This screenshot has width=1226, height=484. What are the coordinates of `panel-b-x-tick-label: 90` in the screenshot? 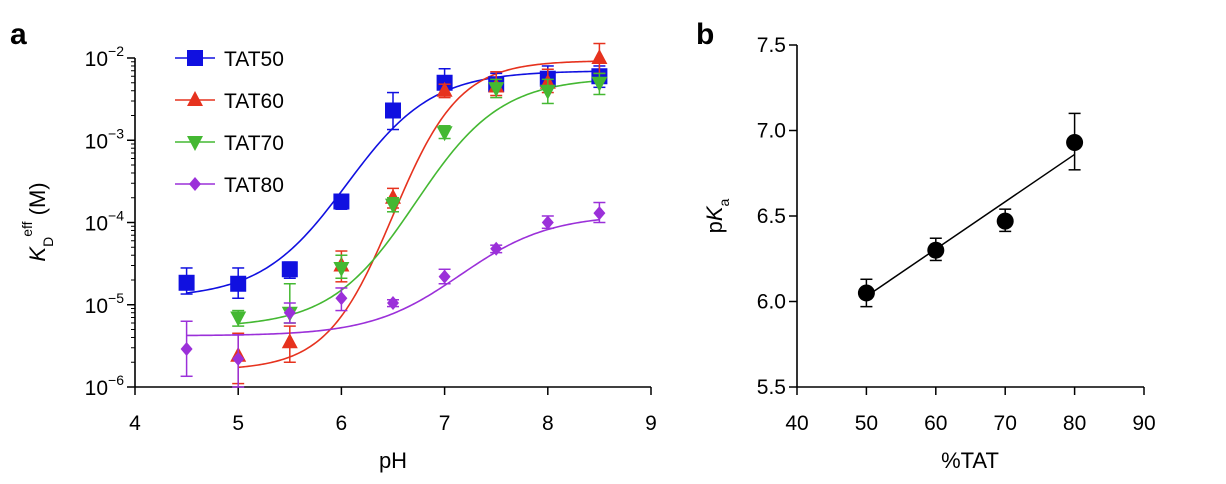 It's located at (1143, 423).